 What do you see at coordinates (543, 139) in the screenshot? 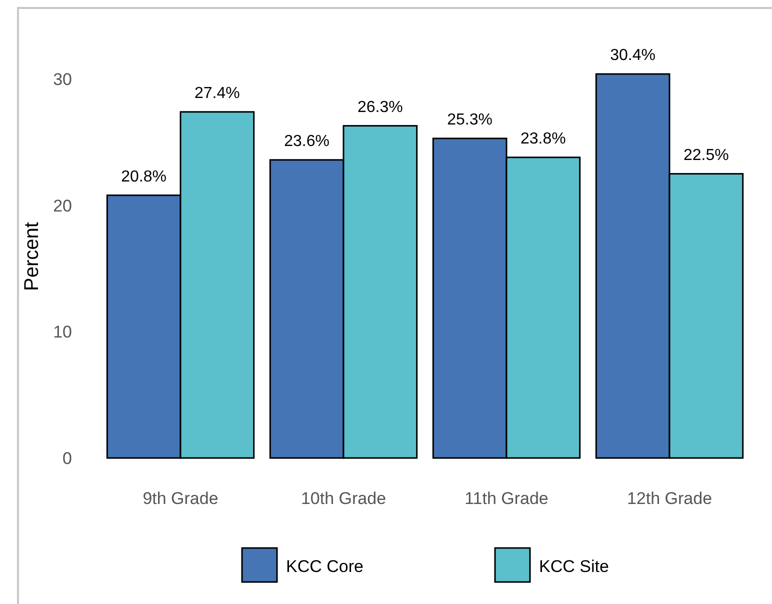
I see `data-label: 23.8%` at bounding box center [543, 139].